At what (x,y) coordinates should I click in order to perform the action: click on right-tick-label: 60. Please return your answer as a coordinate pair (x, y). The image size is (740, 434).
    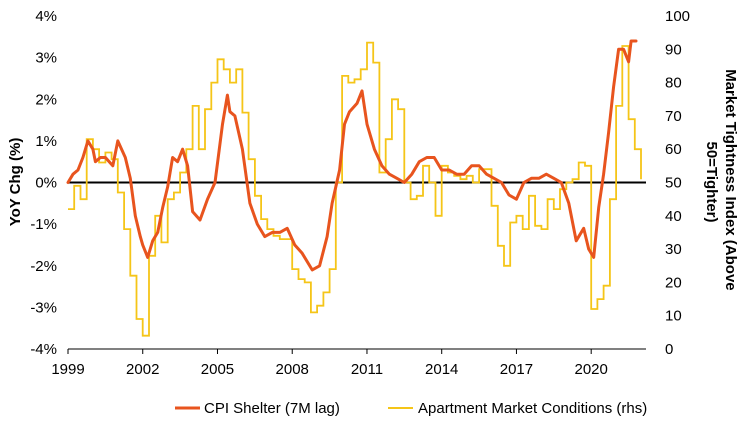
    Looking at the image, I should click on (673, 149).